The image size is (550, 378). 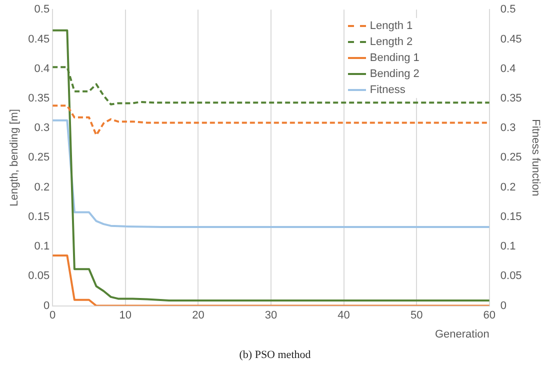 I want to click on y-tick-label: 0.35, so click(x=39, y=98).